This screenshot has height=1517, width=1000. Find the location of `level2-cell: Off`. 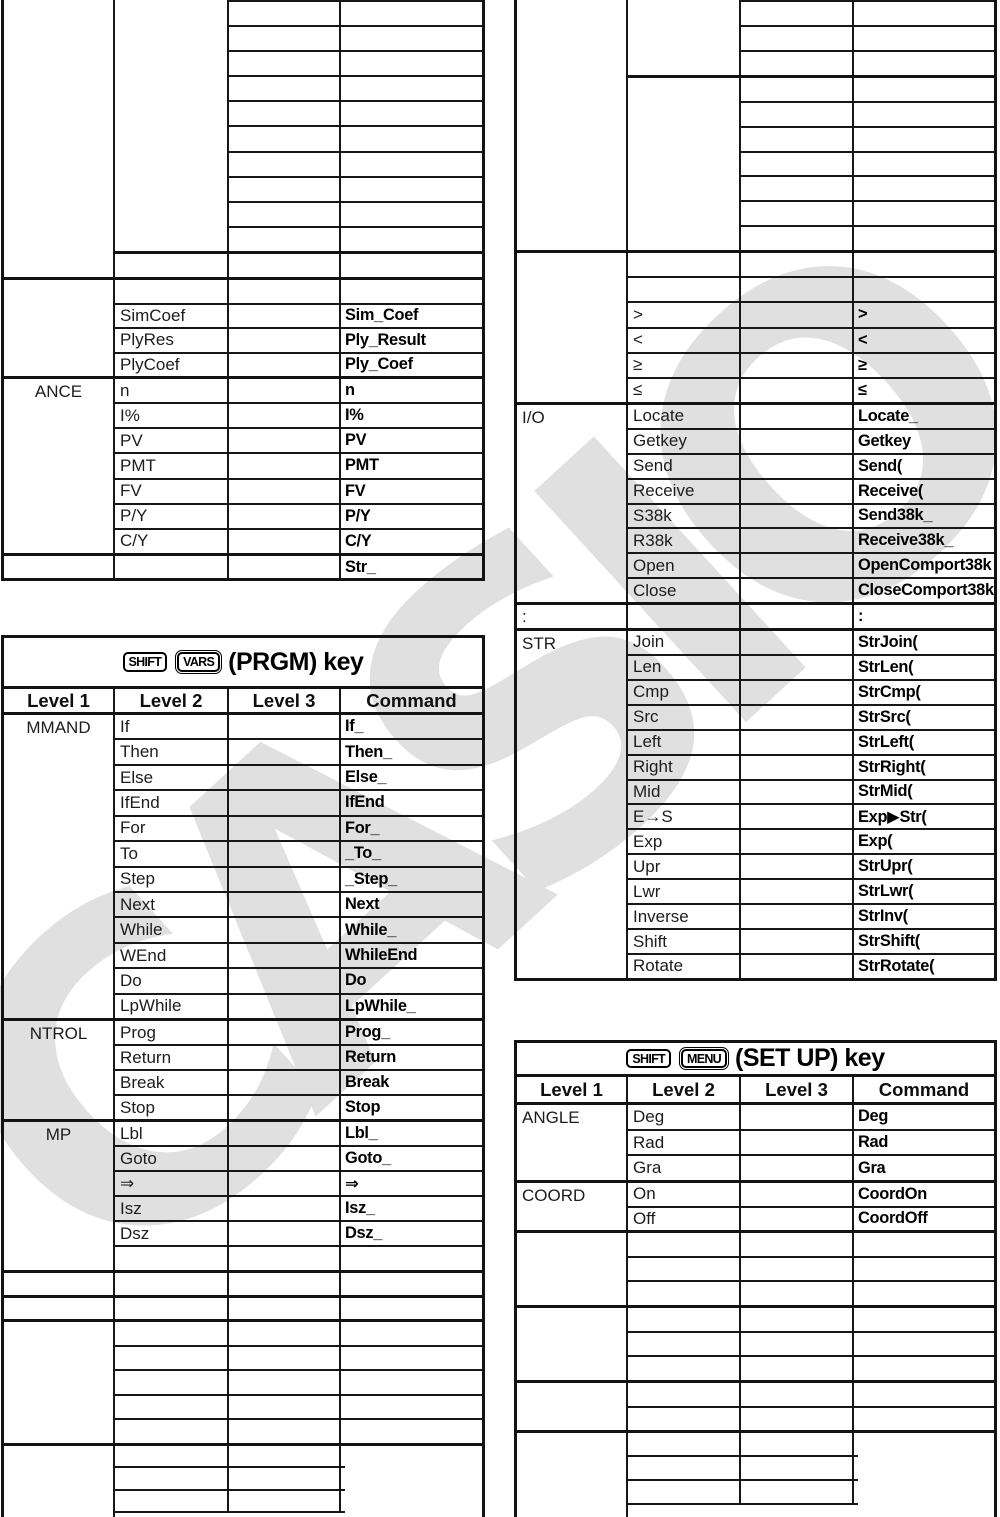

level2-cell: Off is located at coordinates (684, 1218).